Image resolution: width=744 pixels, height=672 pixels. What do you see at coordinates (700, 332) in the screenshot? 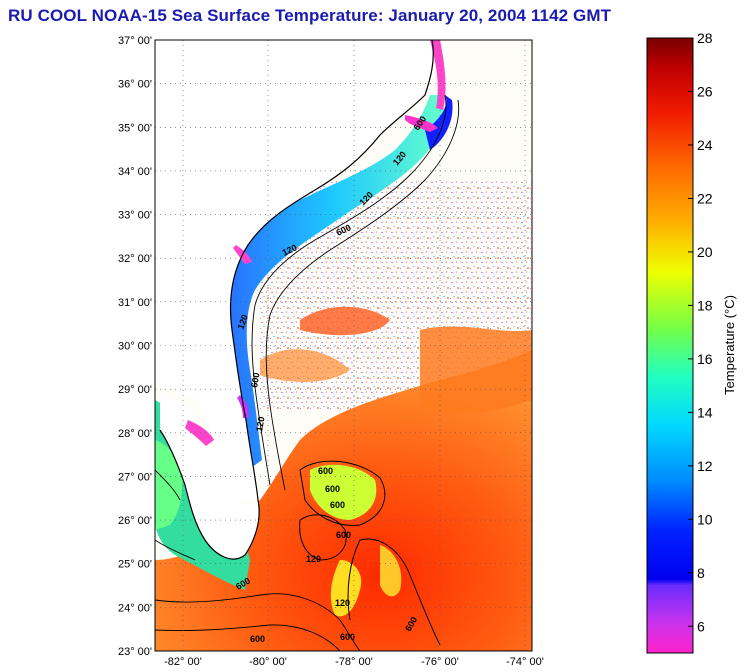
I see `colorbar-ticks: 28 26 24 22 20 18 16 14 12 10 8 6` at bounding box center [700, 332].